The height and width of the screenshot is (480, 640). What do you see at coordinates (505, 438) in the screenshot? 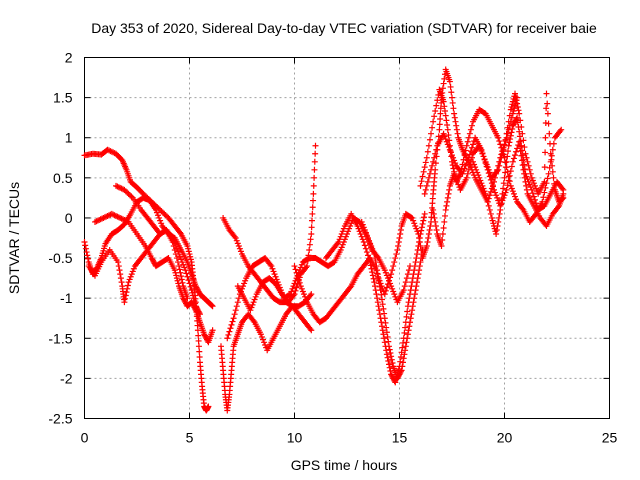
I see `x-tick-label: 20` at bounding box center [505, 438].